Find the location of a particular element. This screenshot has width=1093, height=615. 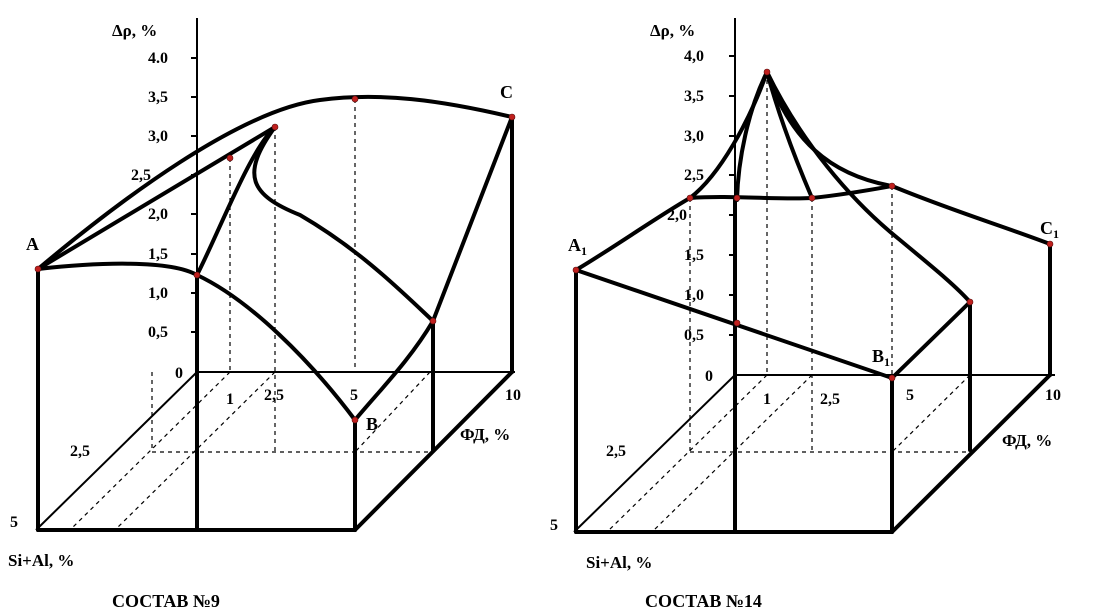

left-y-tick-labels: 4.0 3,5 3,0 2,5 2,0 1,5 1,0 0,5 0 is located at coordinates (157, 216).